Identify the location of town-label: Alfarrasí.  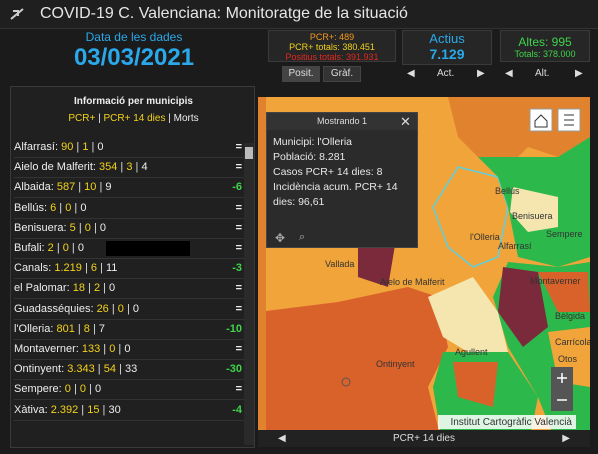
(515, 246).